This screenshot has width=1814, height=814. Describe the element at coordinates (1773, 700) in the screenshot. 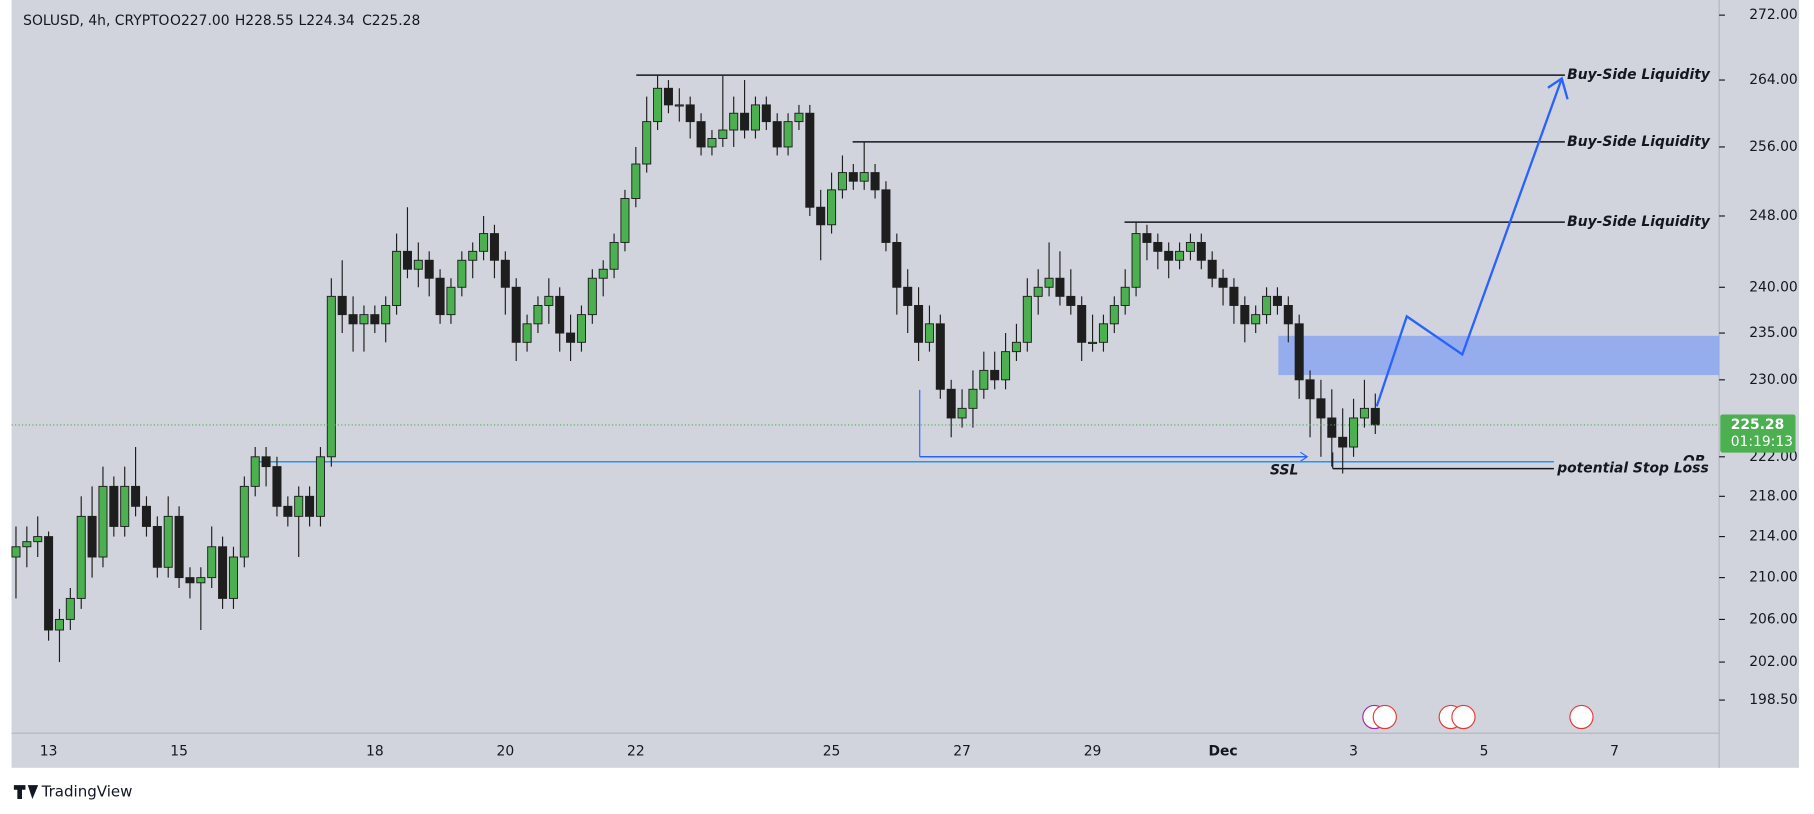

I see `y-tick-label: 198.50` at that location.